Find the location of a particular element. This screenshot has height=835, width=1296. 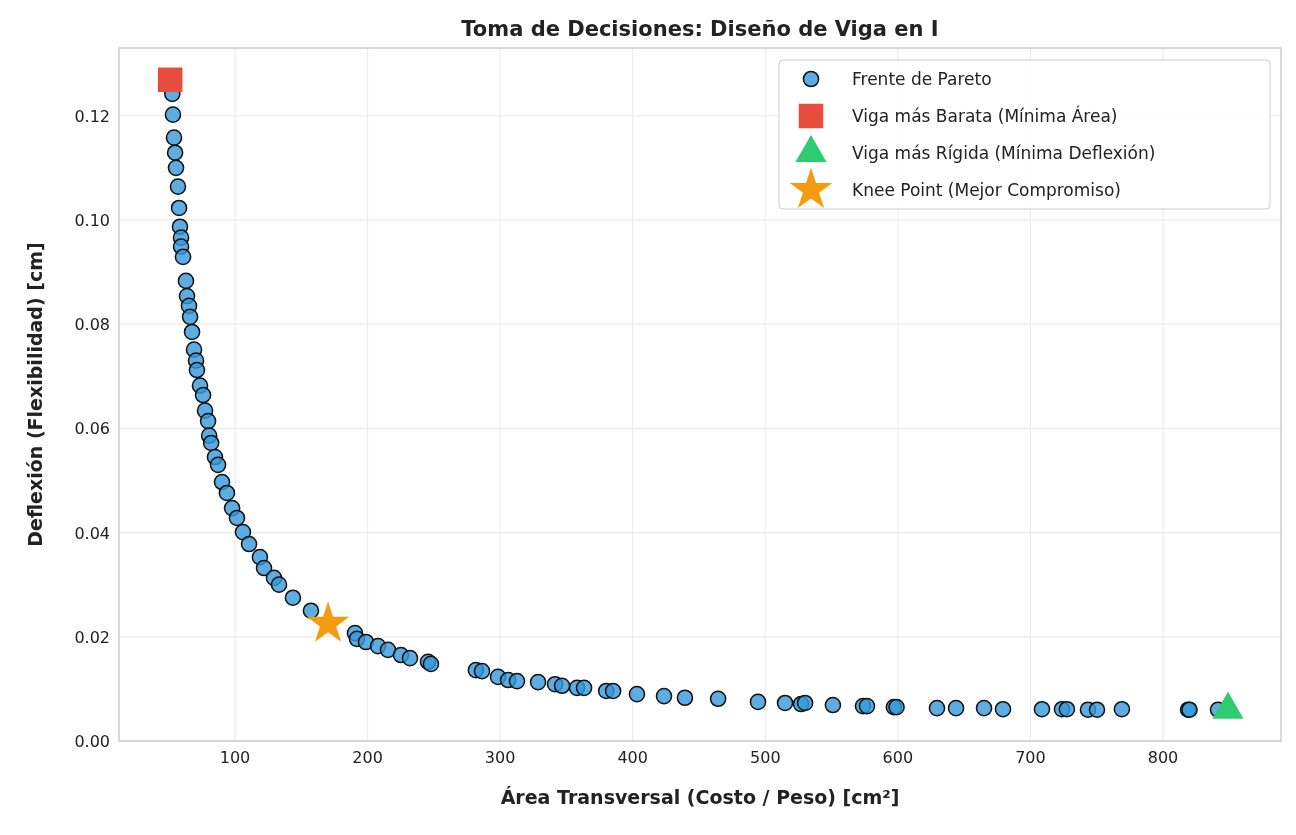

x-tick-label: 700 is located at coordinates (1030, 757).